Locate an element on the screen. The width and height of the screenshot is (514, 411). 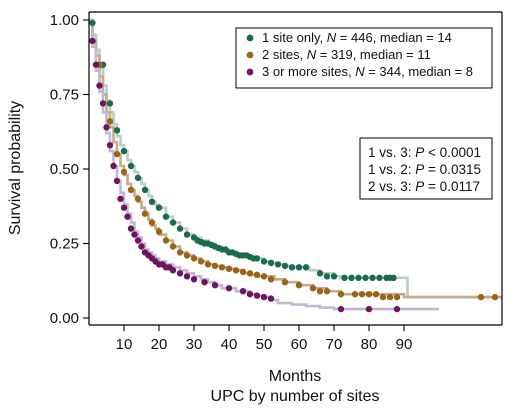
x-axis-sublabel: UPC by number of sites is located at coordinates (295, 396).